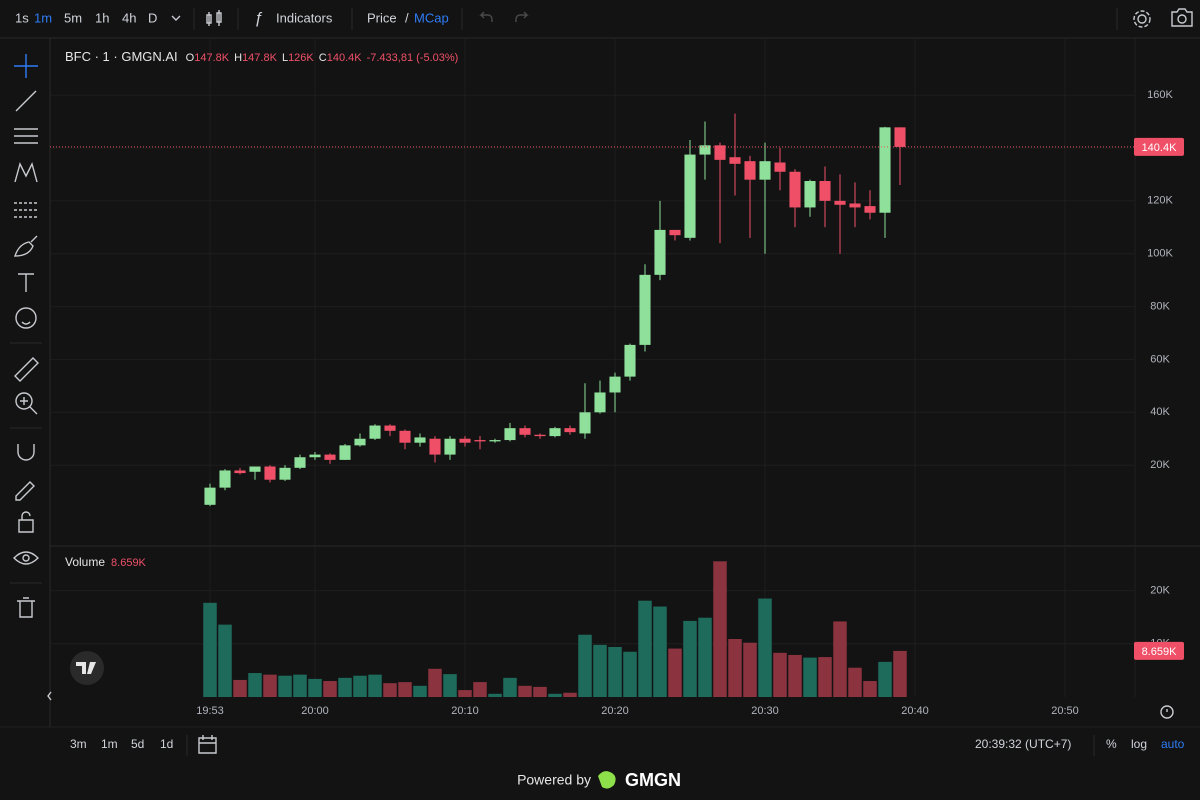 The image size is (1200, 800). What do you see at coordinates (214, 18) in the screenshot?
I see `candle-icon` at bounding box center [214, 18].